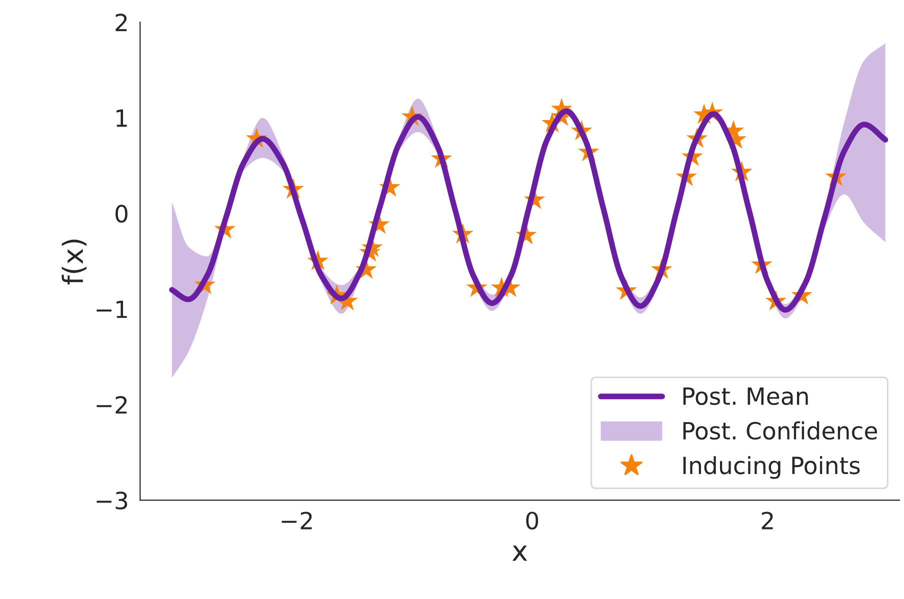 The image size is (904, 599). What do you see at coordinates (111, 405) in the screenshot?
I see `y-tick-label: −2` at bounding box center [111, 405].